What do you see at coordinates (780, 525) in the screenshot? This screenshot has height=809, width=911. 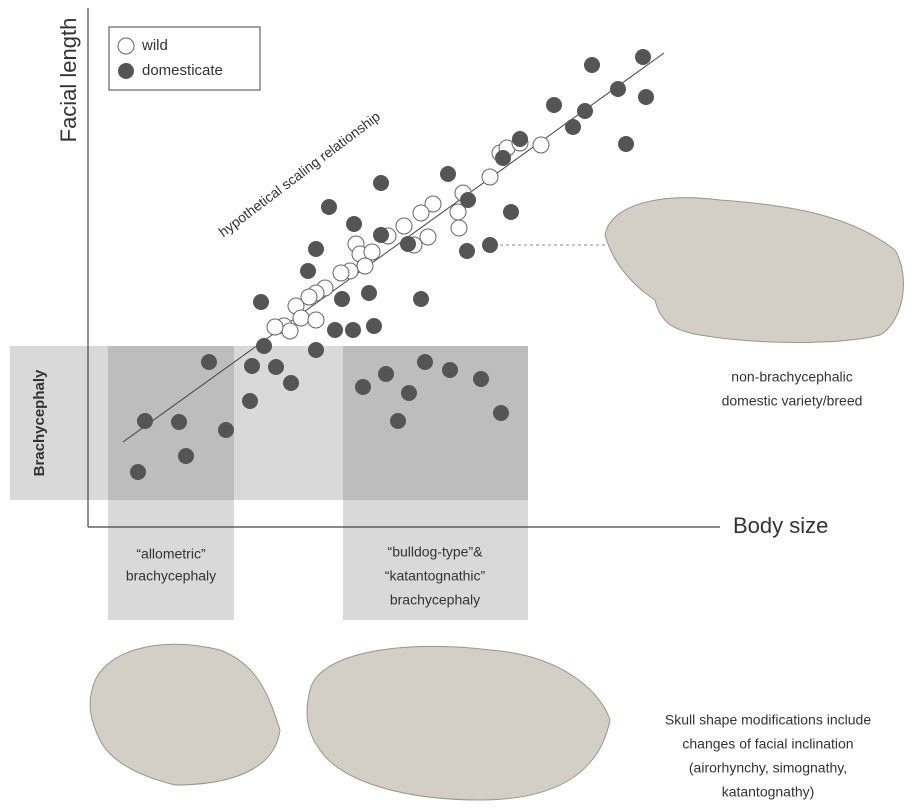 I see `x-label: Body size` at bounding box center [780, 525].